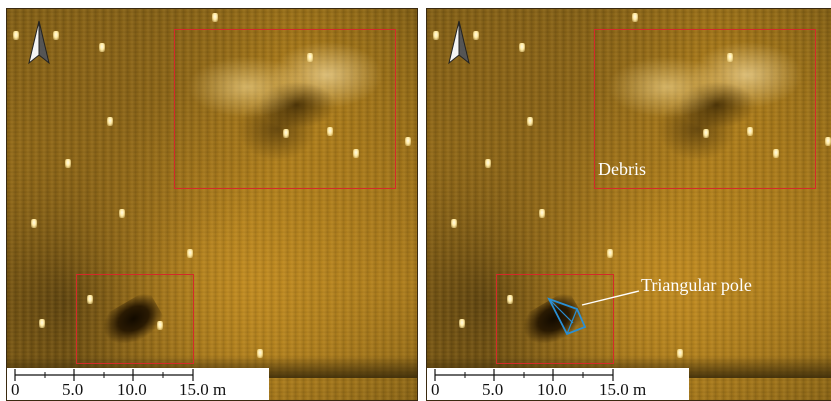 This screenshot has width=831, height=401. What do you see at coordinates (696, 285) in the screenshot?
I see `triangular-pole-label: Triangular pole` at bounding box center [696, 285].